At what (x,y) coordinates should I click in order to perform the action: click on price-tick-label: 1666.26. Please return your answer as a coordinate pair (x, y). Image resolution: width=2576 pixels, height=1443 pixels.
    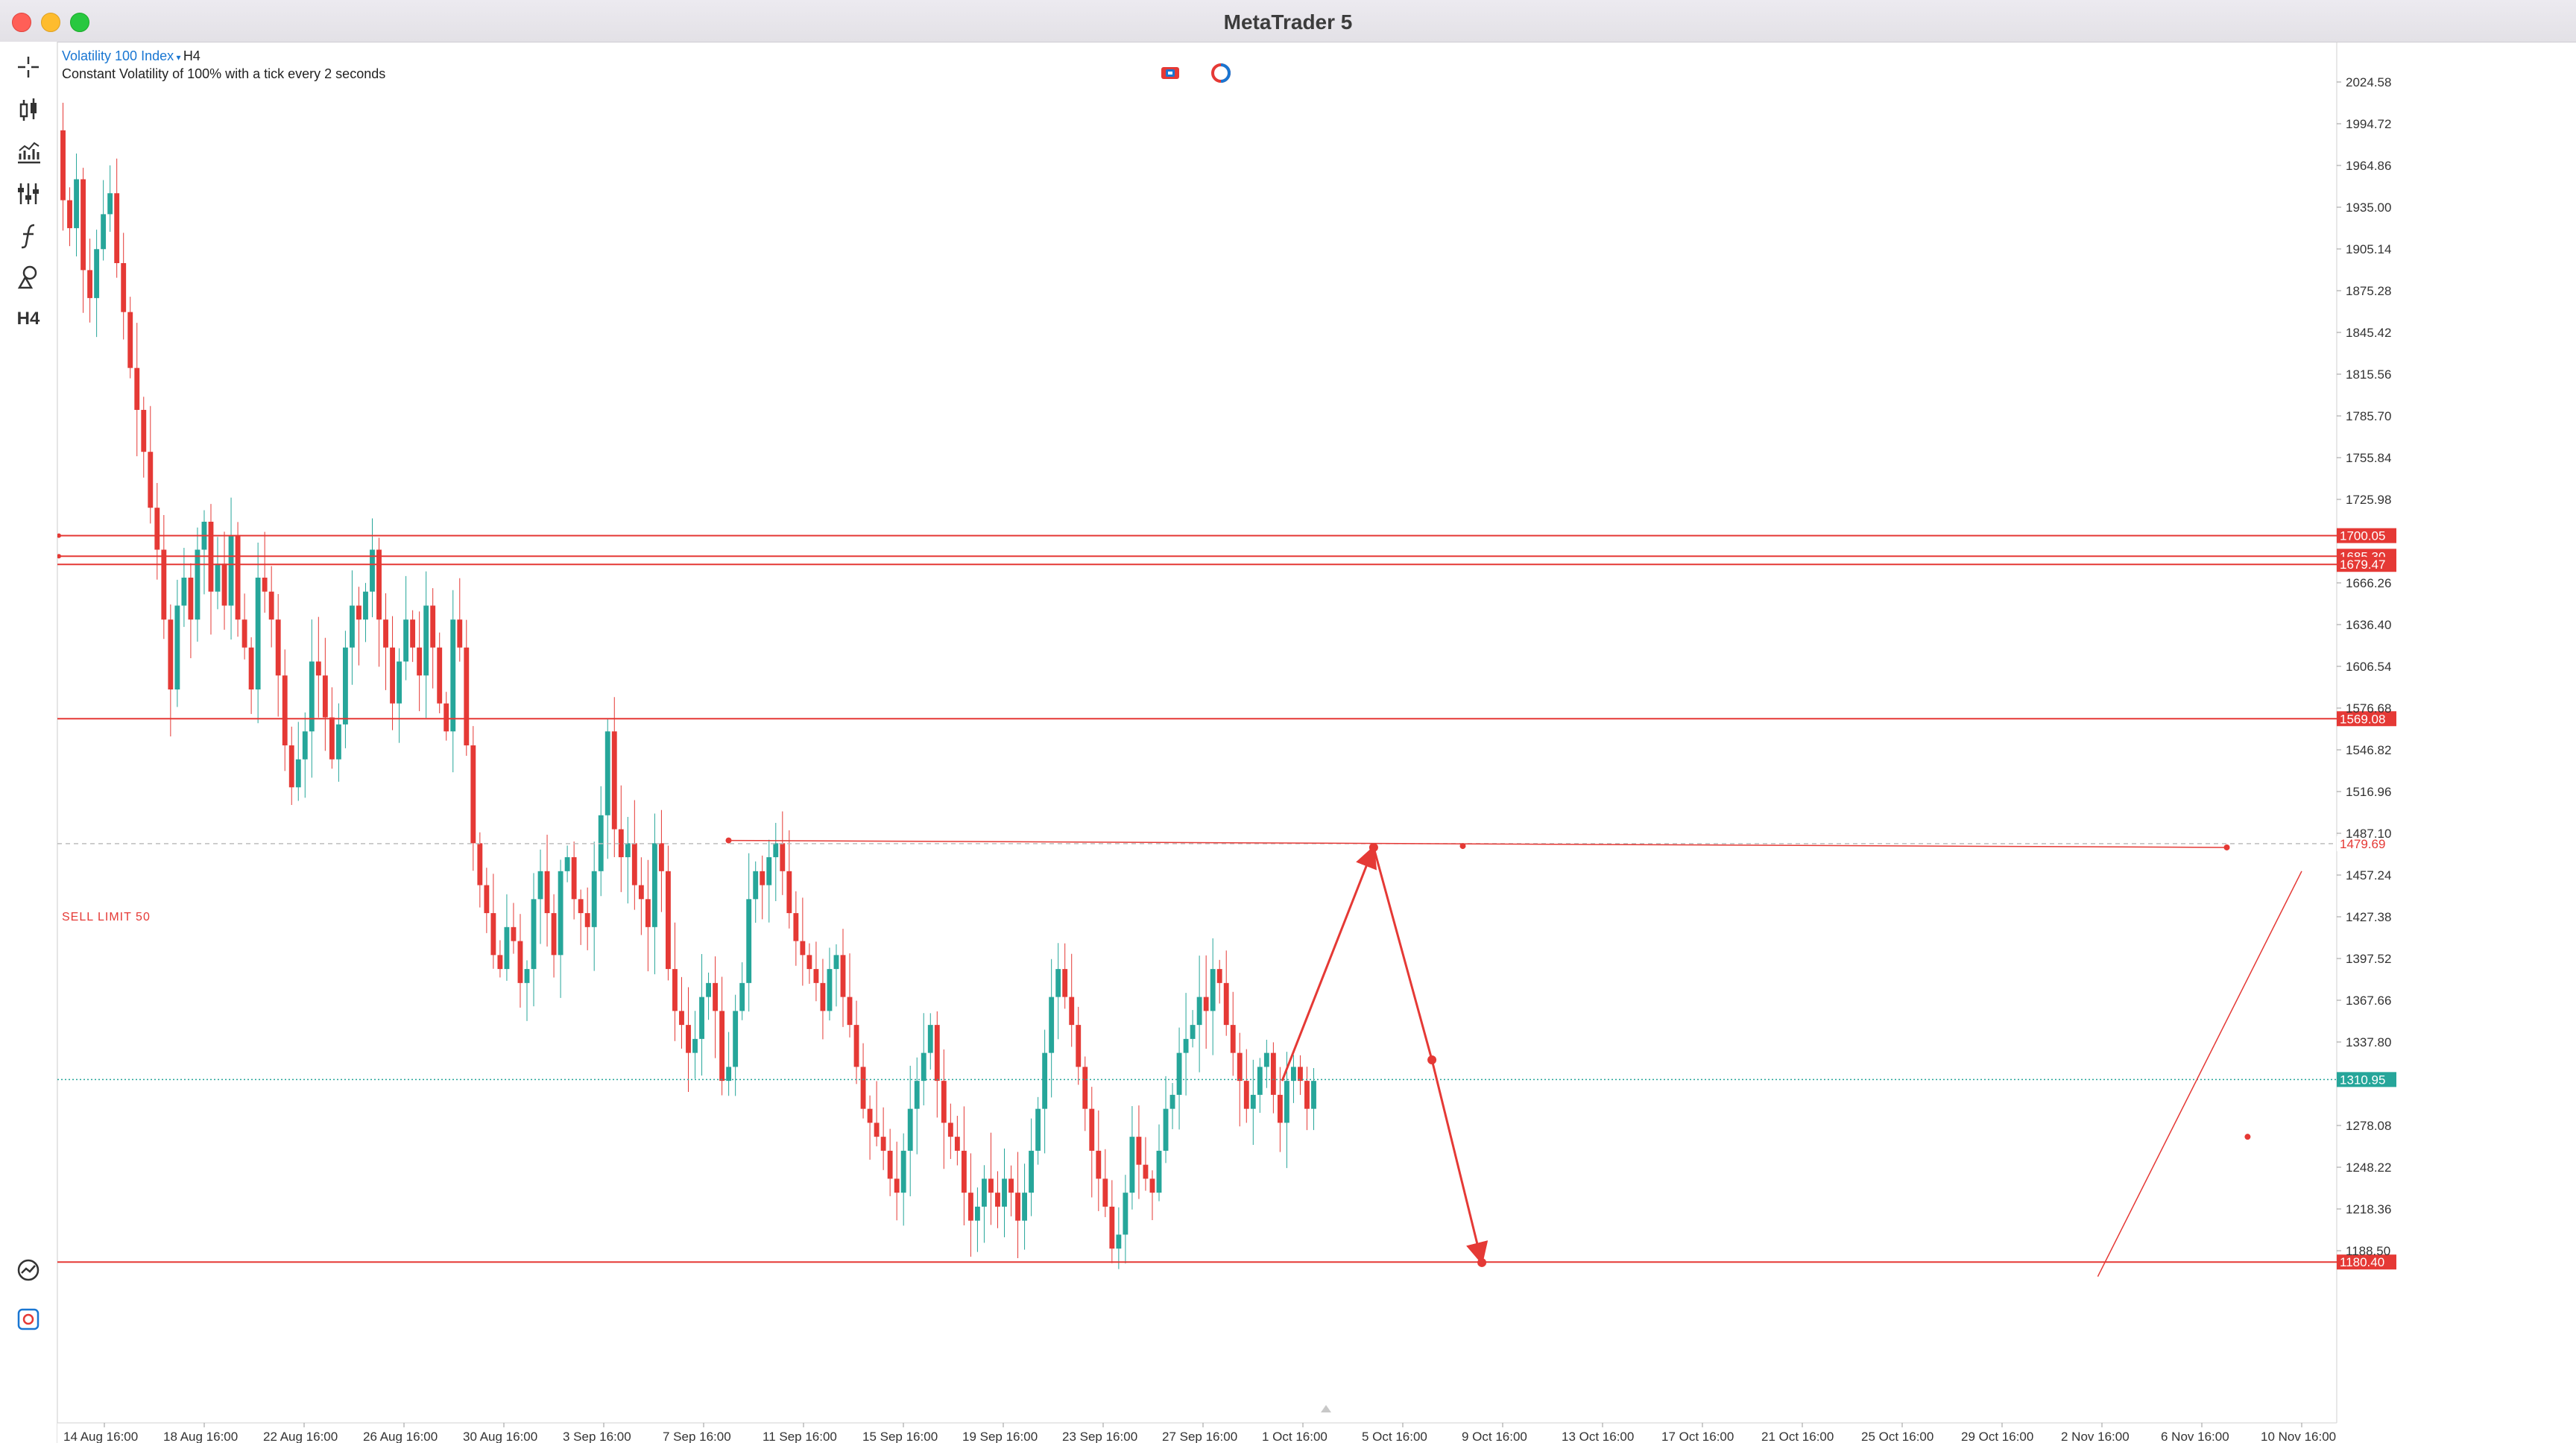
    Looking at the image, I should click on (2368, 583).